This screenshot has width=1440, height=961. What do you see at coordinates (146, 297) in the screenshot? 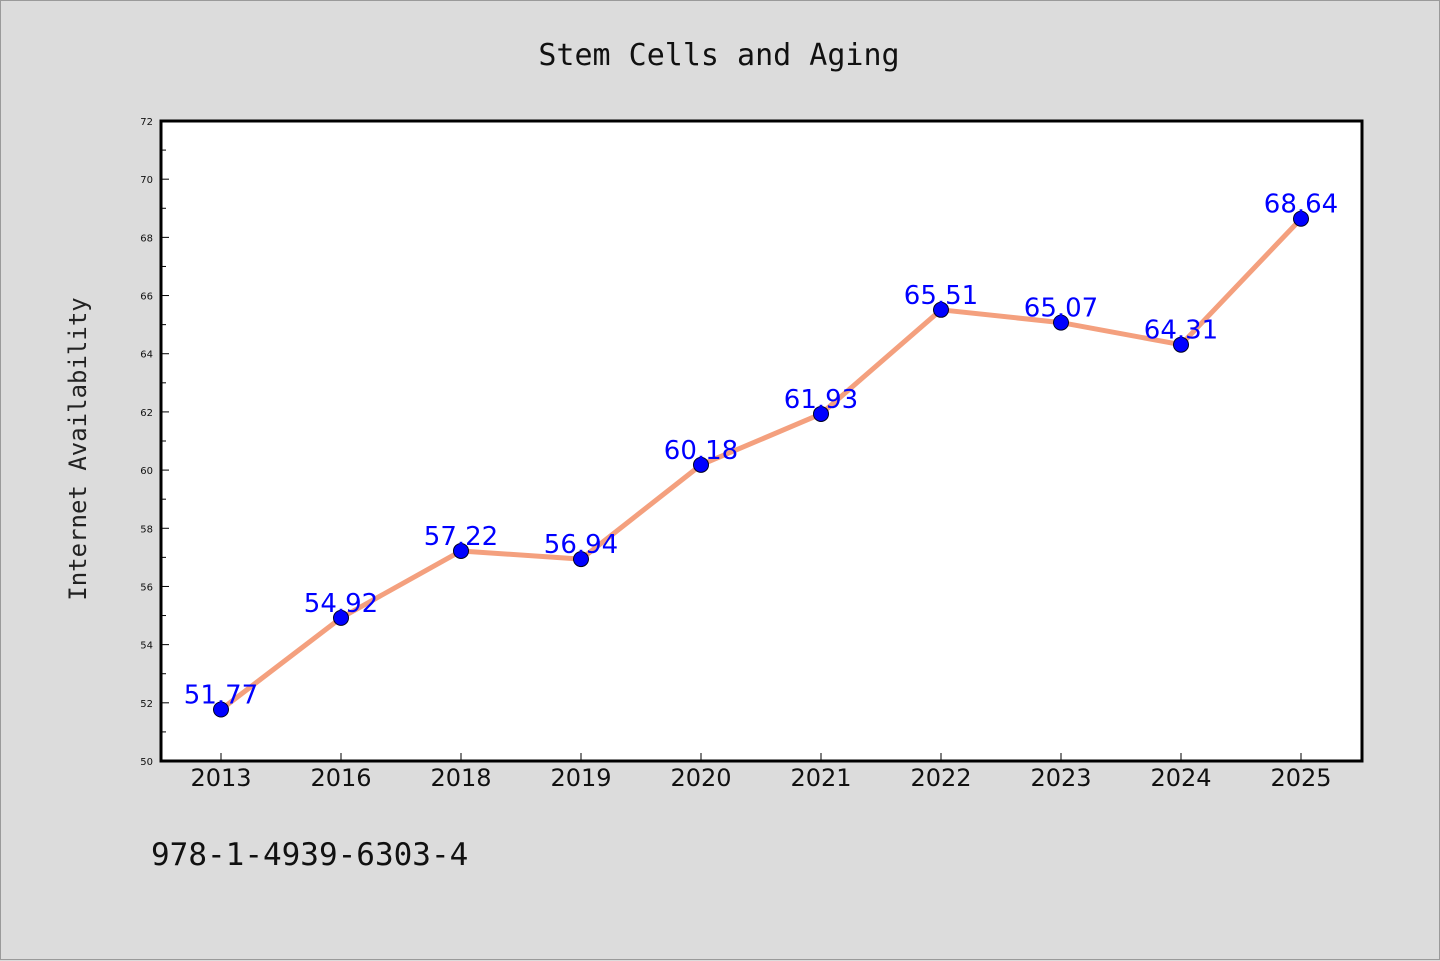
I see `y-tick-label: 66` at bounding box center [146, 297].